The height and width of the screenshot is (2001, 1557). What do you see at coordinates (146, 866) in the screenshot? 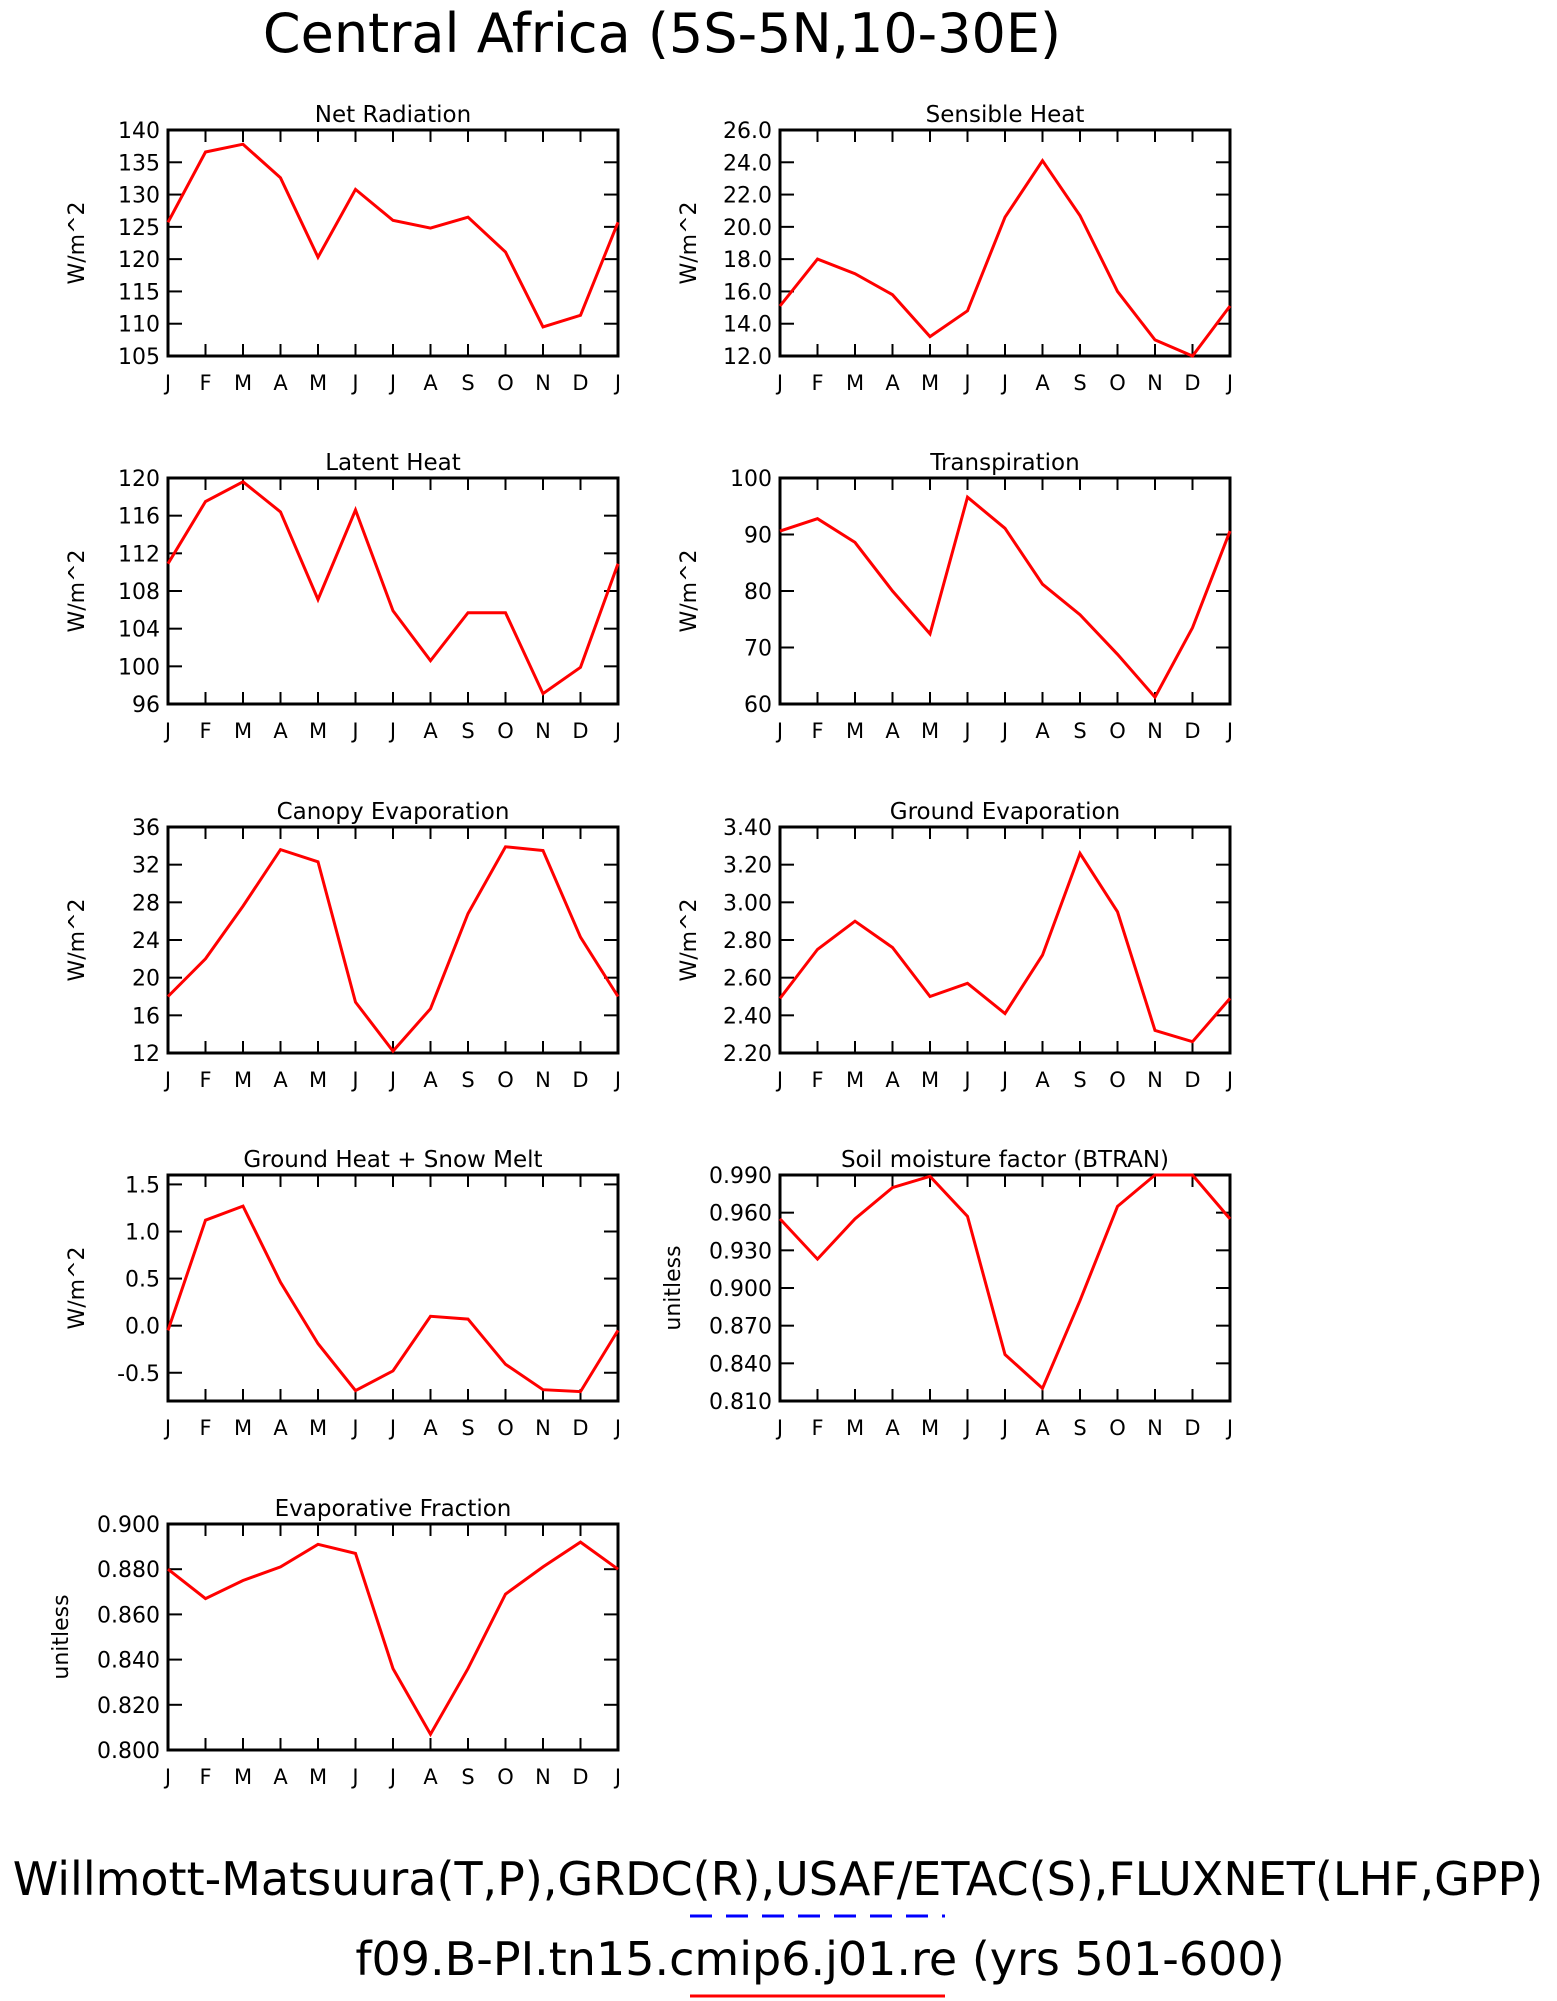
I see `y-tick-label: 32` at bounding box center [146, 866].